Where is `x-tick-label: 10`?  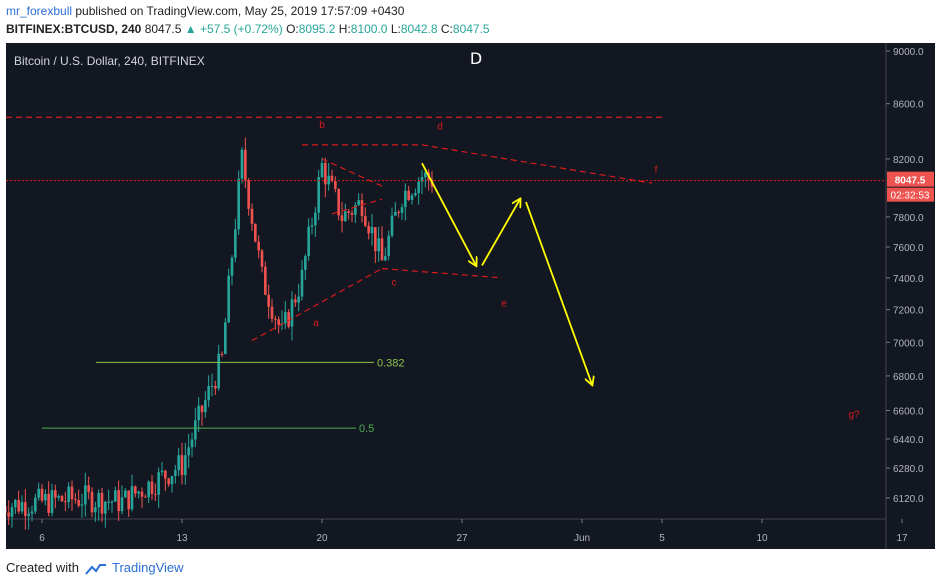 x-tick-label: 10 is located at coordinates (762, 538).